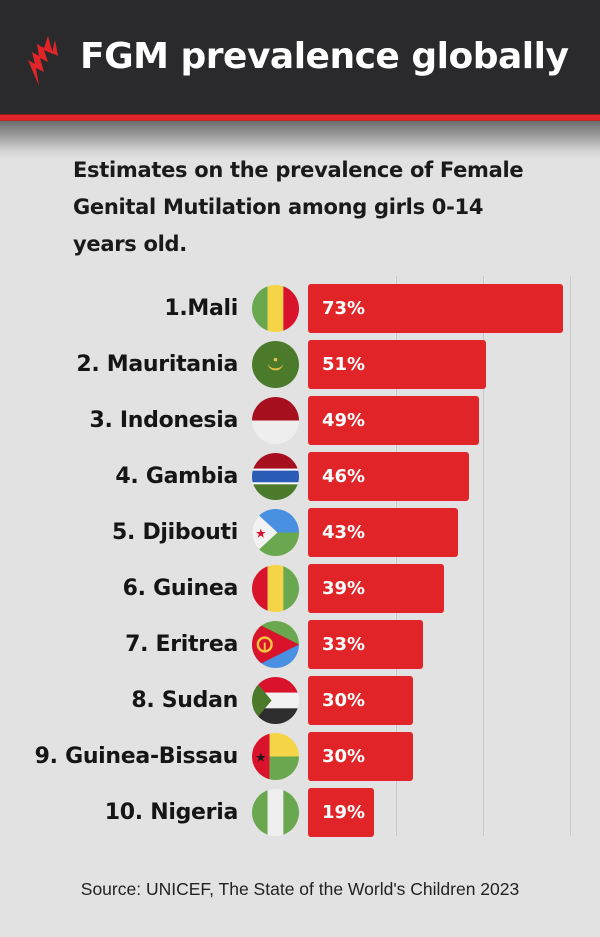 Image resolution: width=600 pixels, height=937 pixels. What do you see at coordinates (394, 420) in the screenshot?
I see `bar: 49%` at bounding box center [394, 420].